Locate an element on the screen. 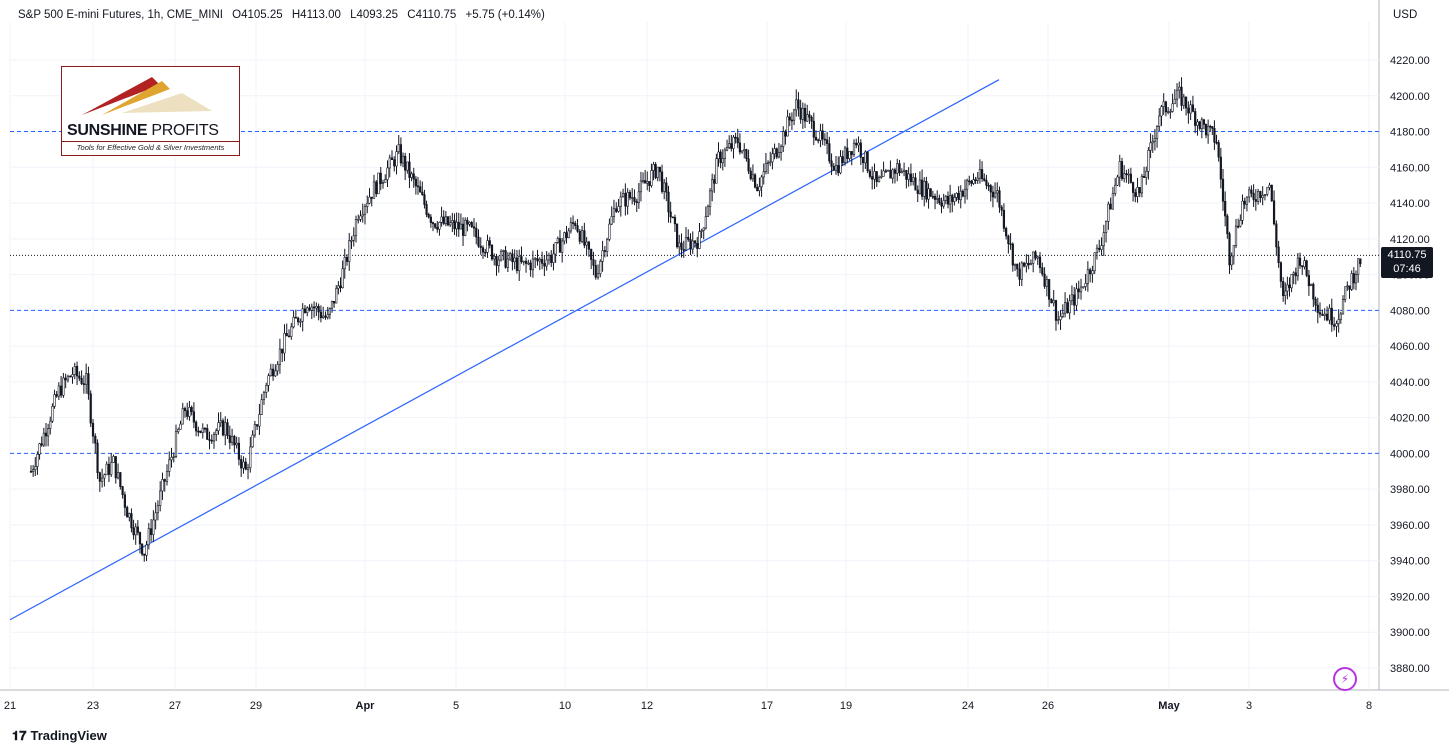 This screenshot has width=1449, height=754. high-value: H4113.00 is located at coordinates (316, 15).